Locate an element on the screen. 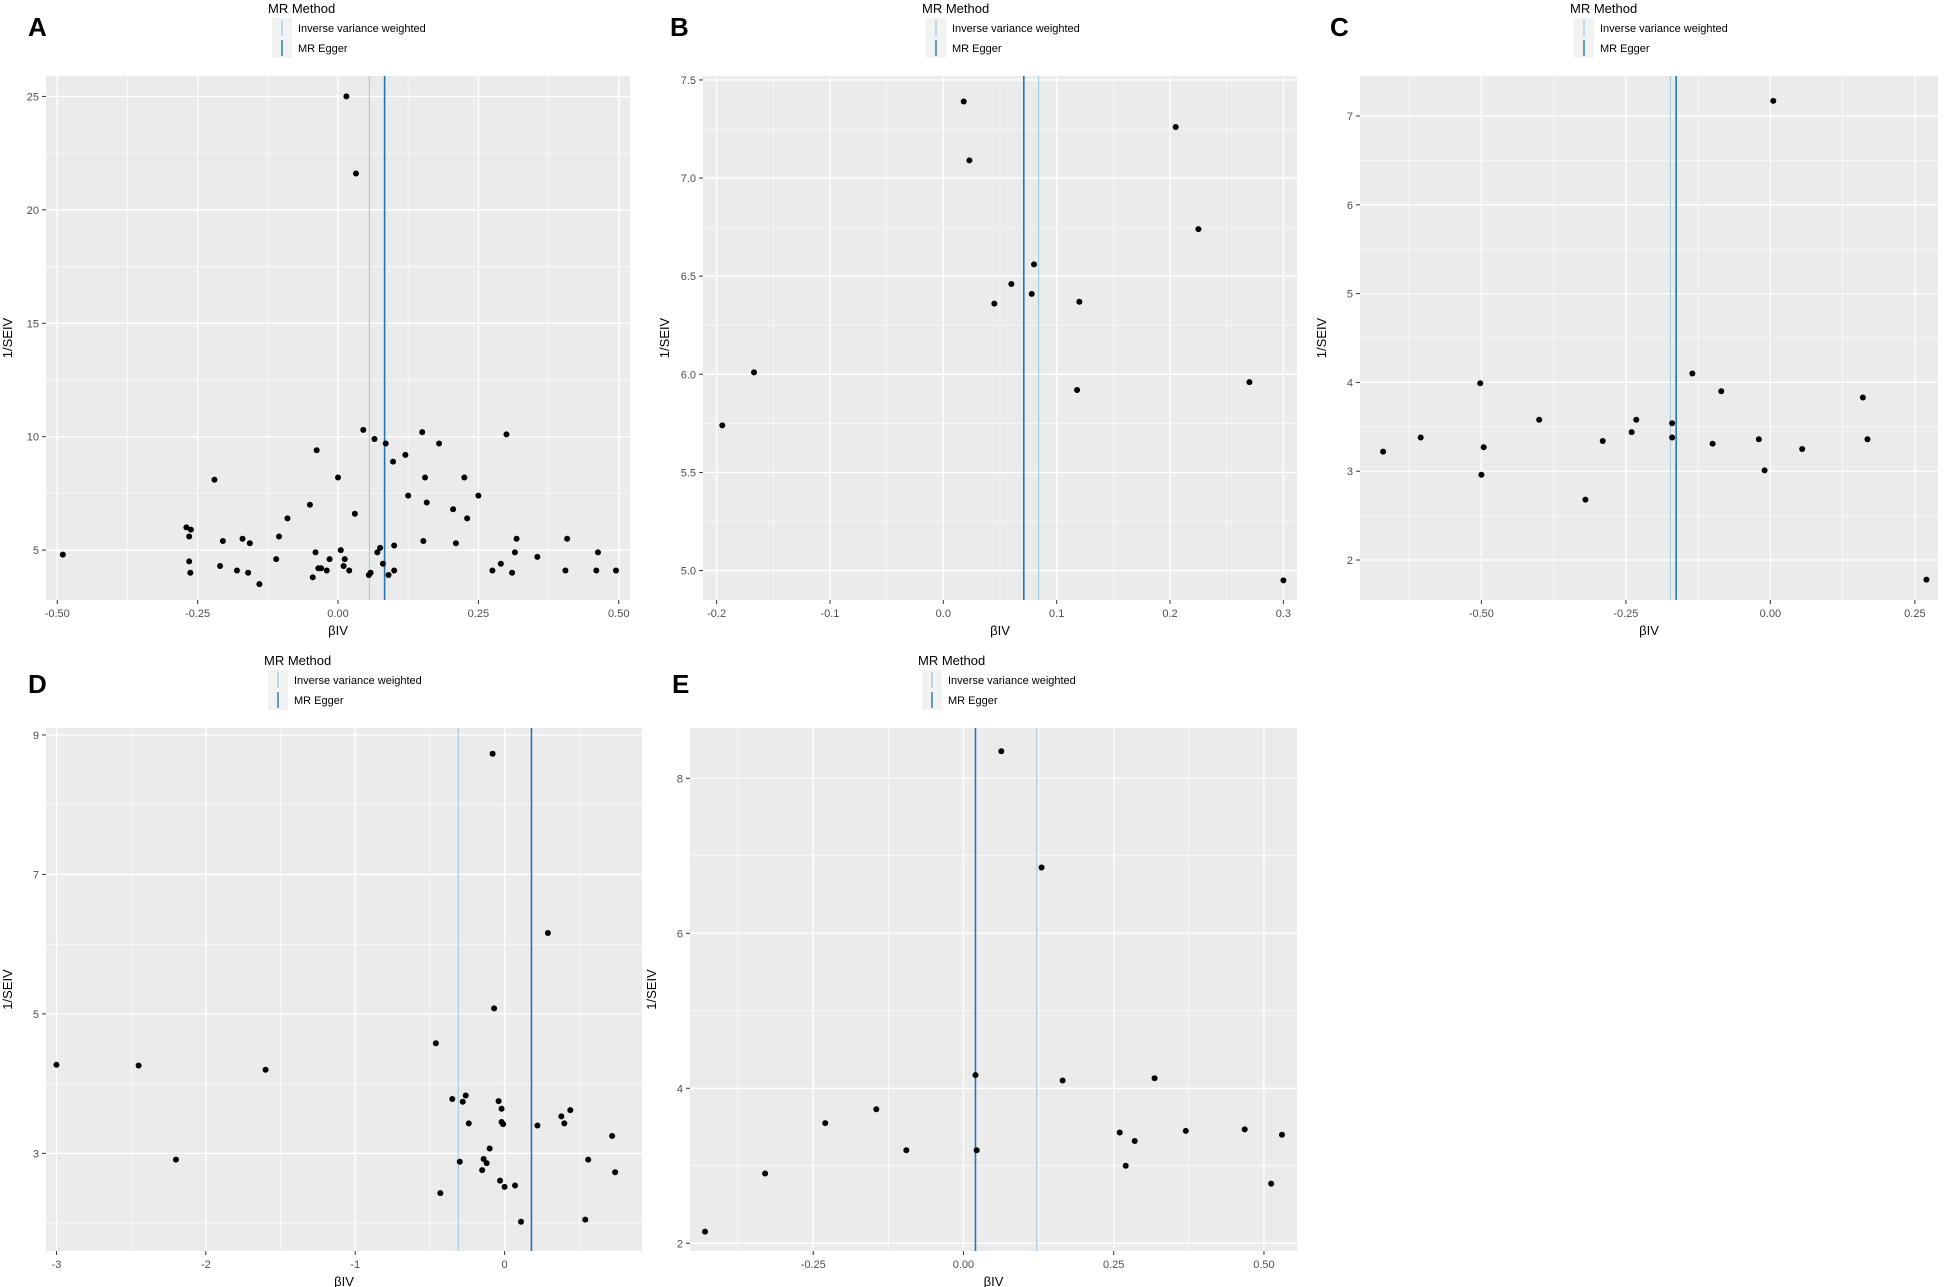 The width and height of the screenshot is (1949, 1287). panel-label-a: A is located at coordinates (37, 27).